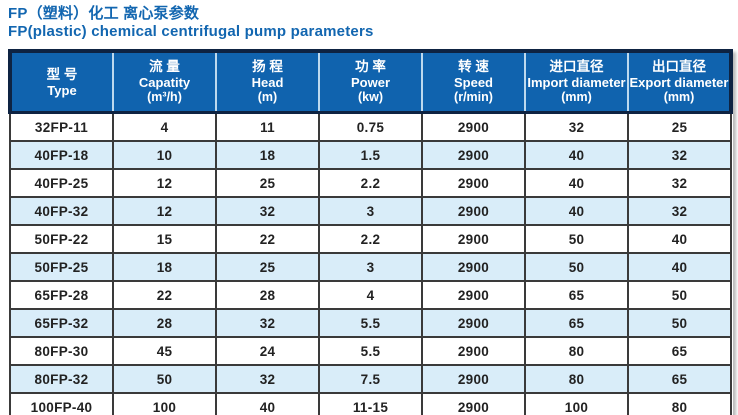 This screenshot has height=415, width=738. What do you see at coordinates (164, 155) in the screenshot?
I see `value-cell: 10` at bounding box center [164, 155].